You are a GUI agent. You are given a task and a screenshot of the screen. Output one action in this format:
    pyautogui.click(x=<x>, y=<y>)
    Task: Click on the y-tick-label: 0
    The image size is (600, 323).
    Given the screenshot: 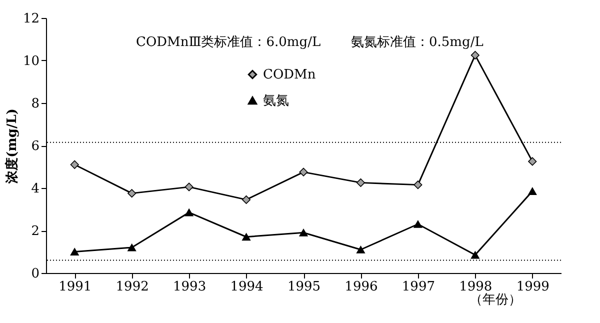 What is the action you would take?
    pyautogui.click(x=35, y=274)
    